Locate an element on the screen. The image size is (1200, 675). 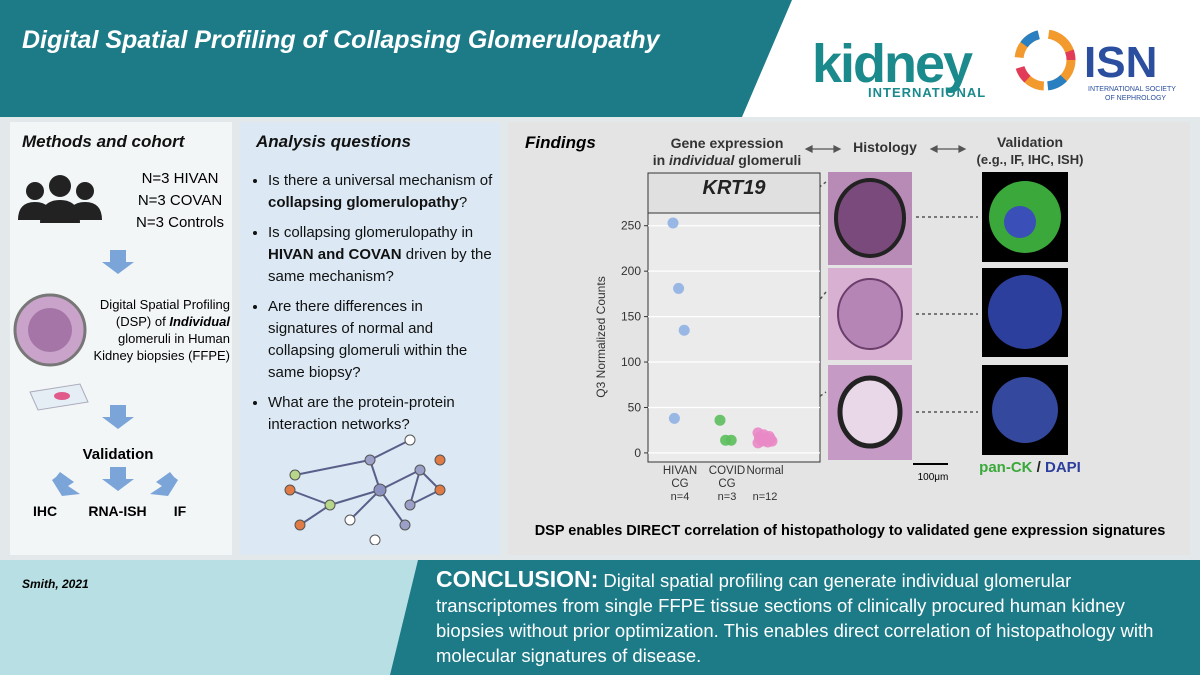
question-text: collapsing glomerulopathy is located at coordinates (363, 202).